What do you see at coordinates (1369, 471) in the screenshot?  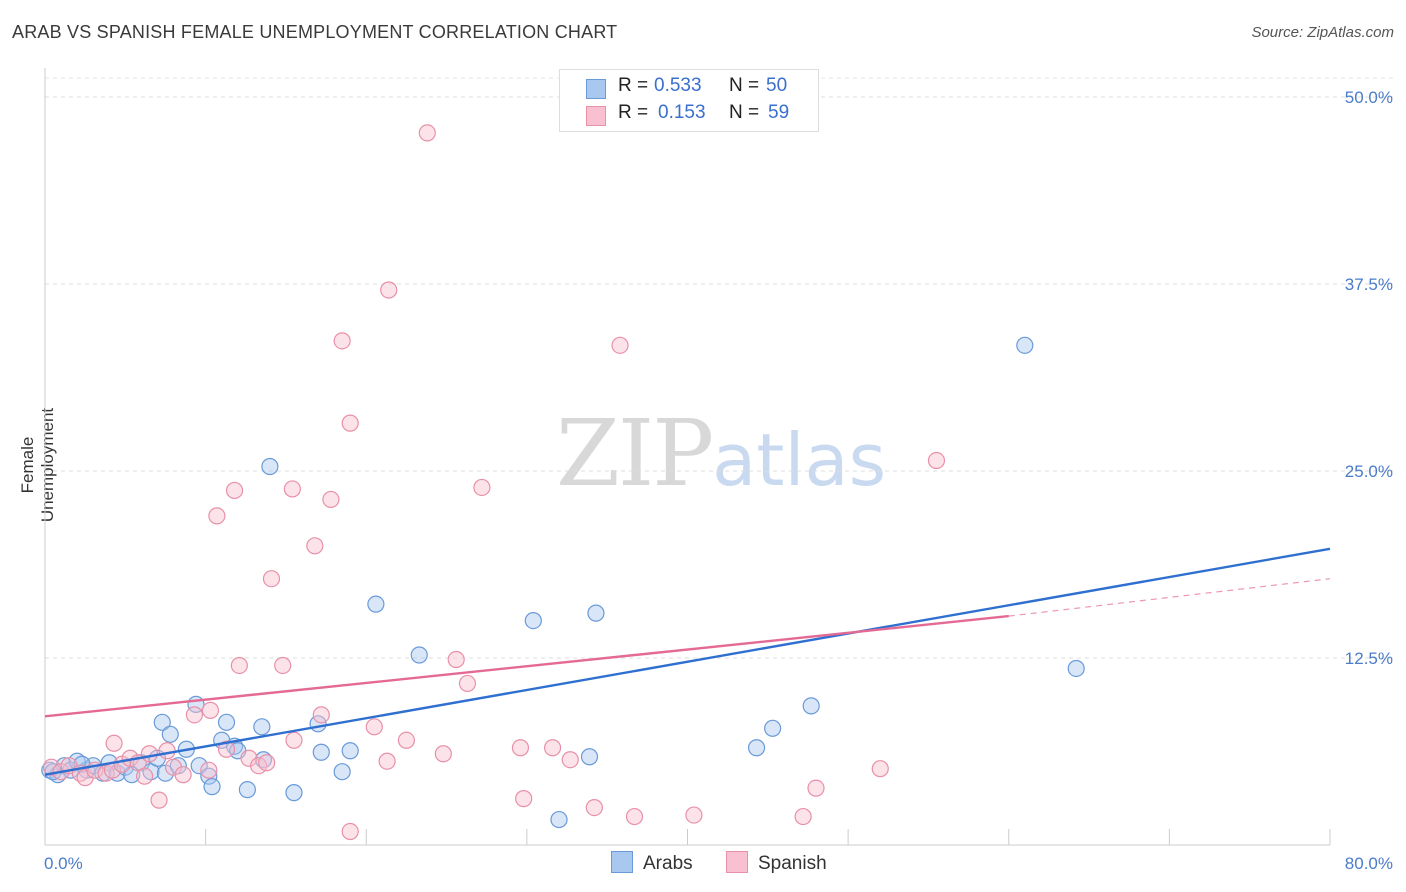 I see `y-tick-label: 25.0%` at bounding box center [1369, 471].